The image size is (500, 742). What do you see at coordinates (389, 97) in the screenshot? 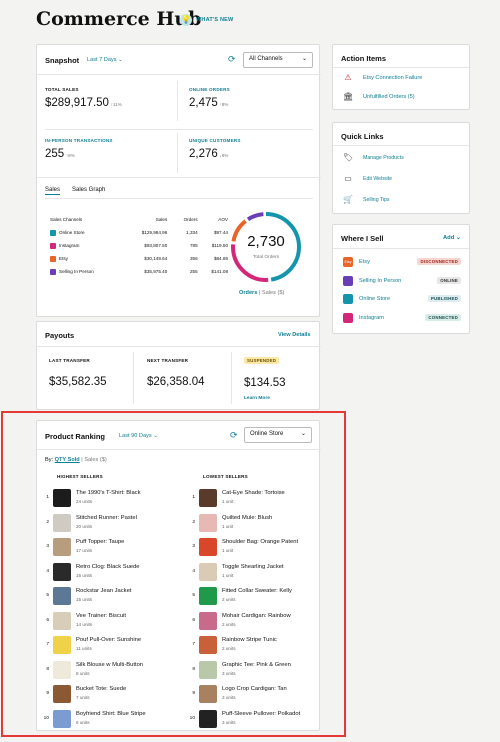
I see `action-item-unfulfilled: Unfulfilled Orders (5)` at bounding box center [389, 97].